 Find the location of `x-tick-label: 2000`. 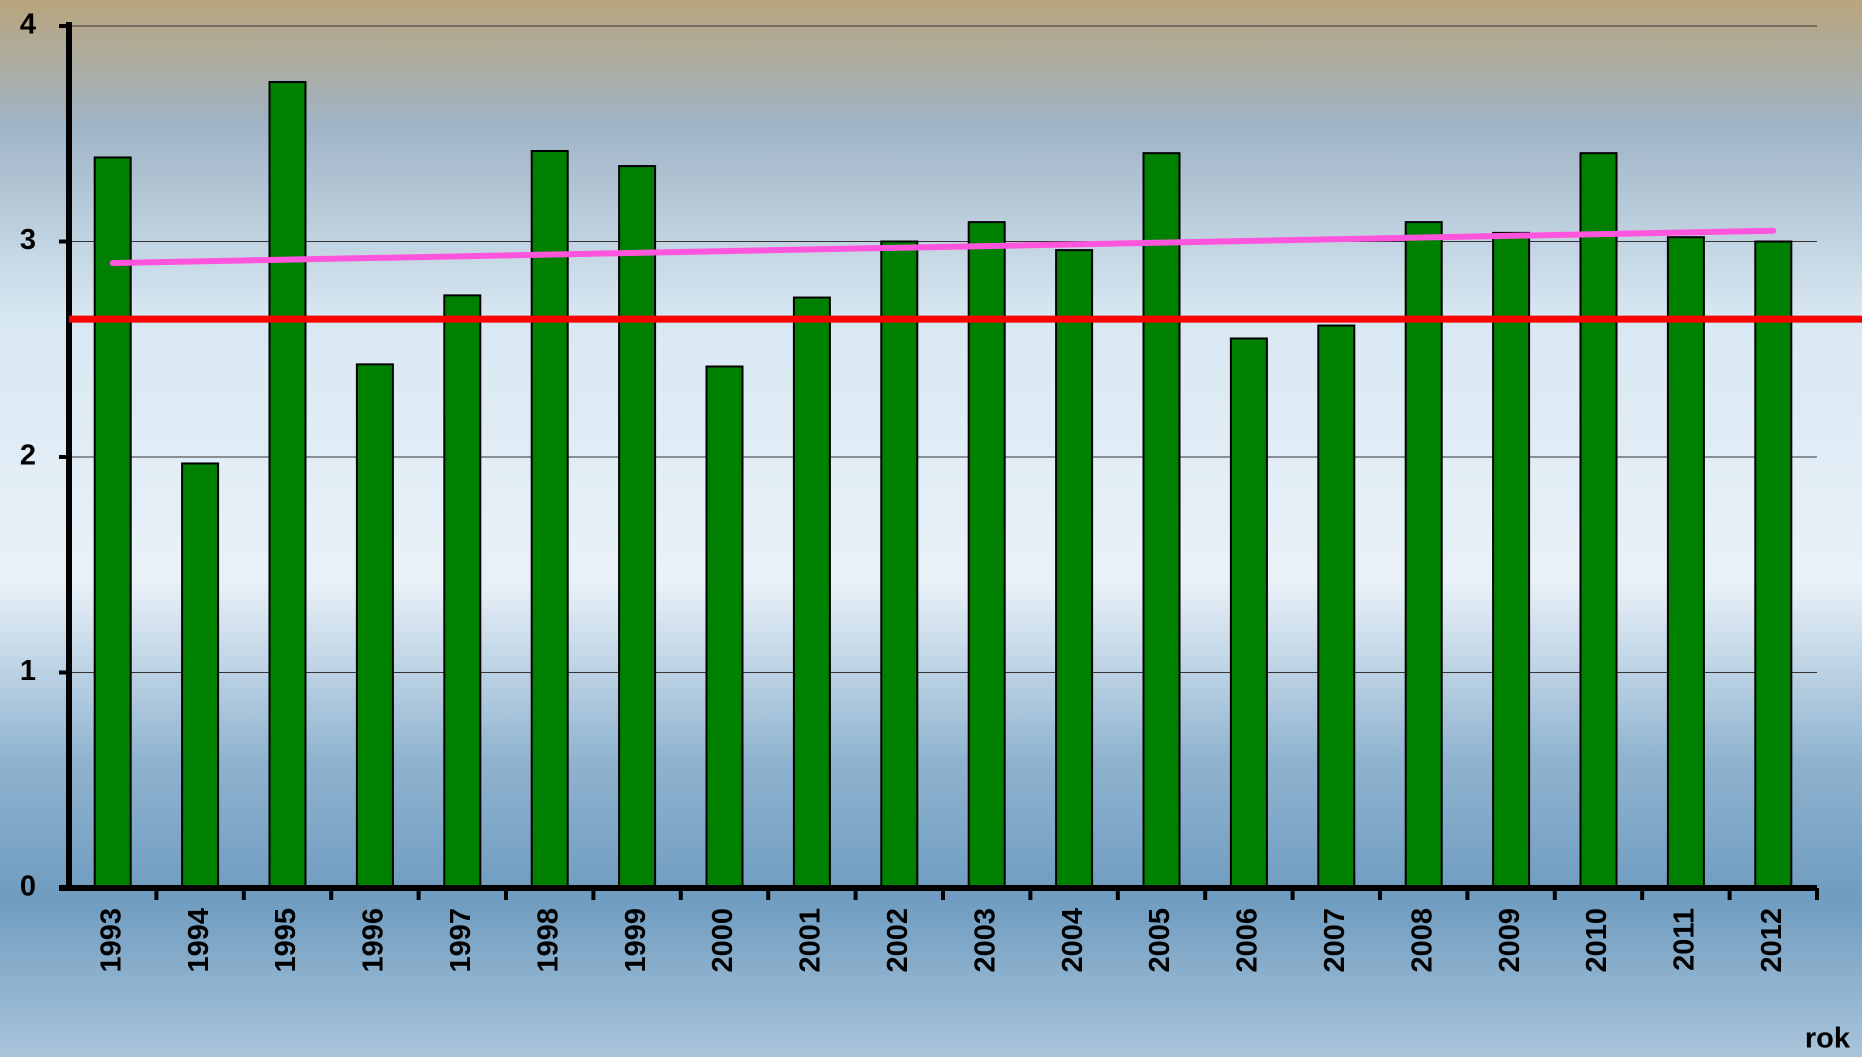

x-tick-label: 2000 is located at coordinates (723, 940).